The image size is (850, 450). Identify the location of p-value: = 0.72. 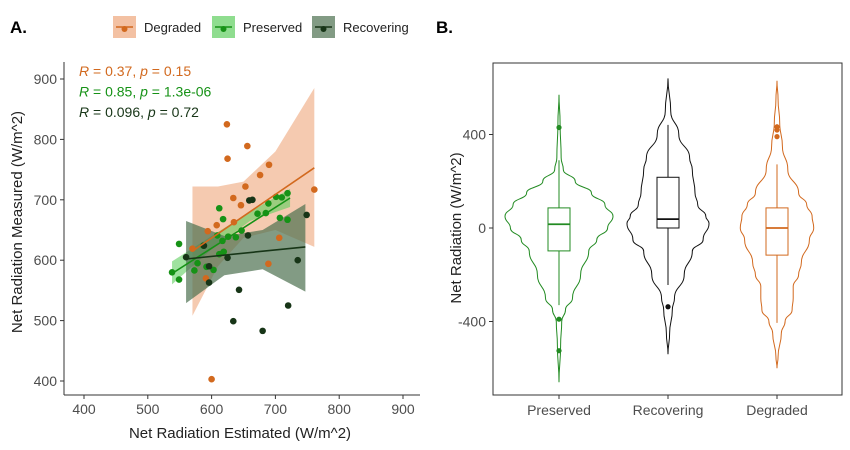
(177, 112).